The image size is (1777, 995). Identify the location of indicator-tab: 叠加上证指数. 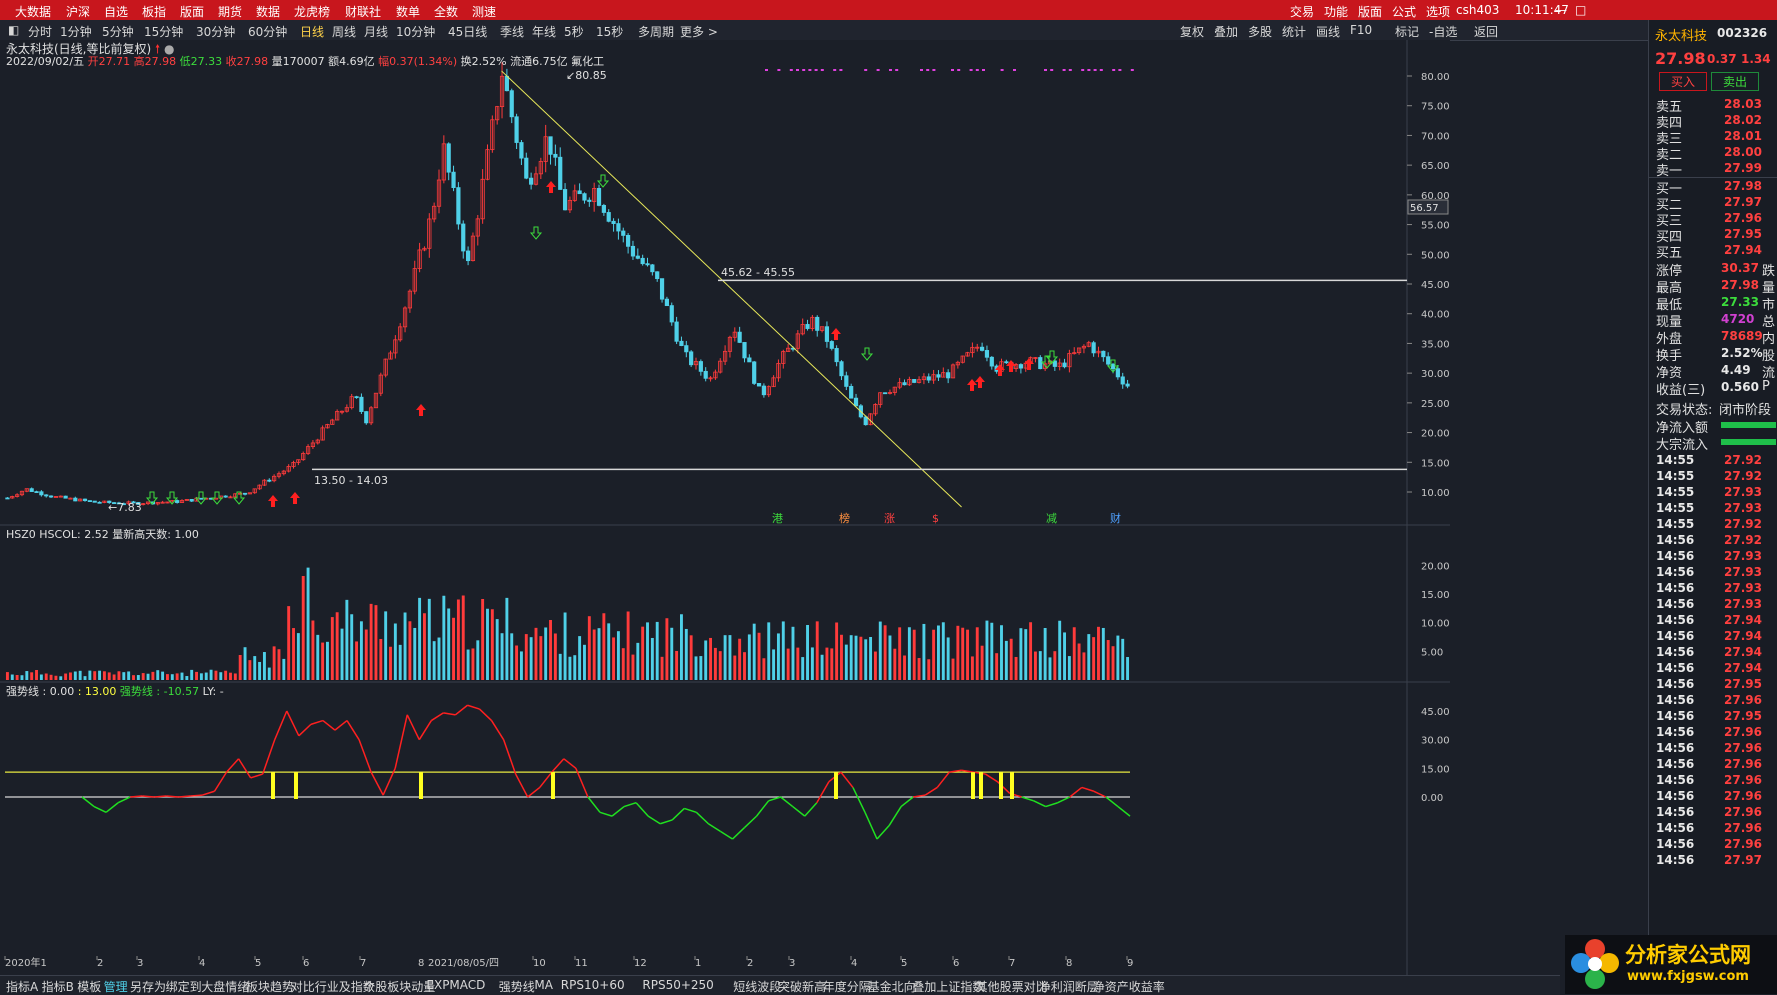
(948, 987).